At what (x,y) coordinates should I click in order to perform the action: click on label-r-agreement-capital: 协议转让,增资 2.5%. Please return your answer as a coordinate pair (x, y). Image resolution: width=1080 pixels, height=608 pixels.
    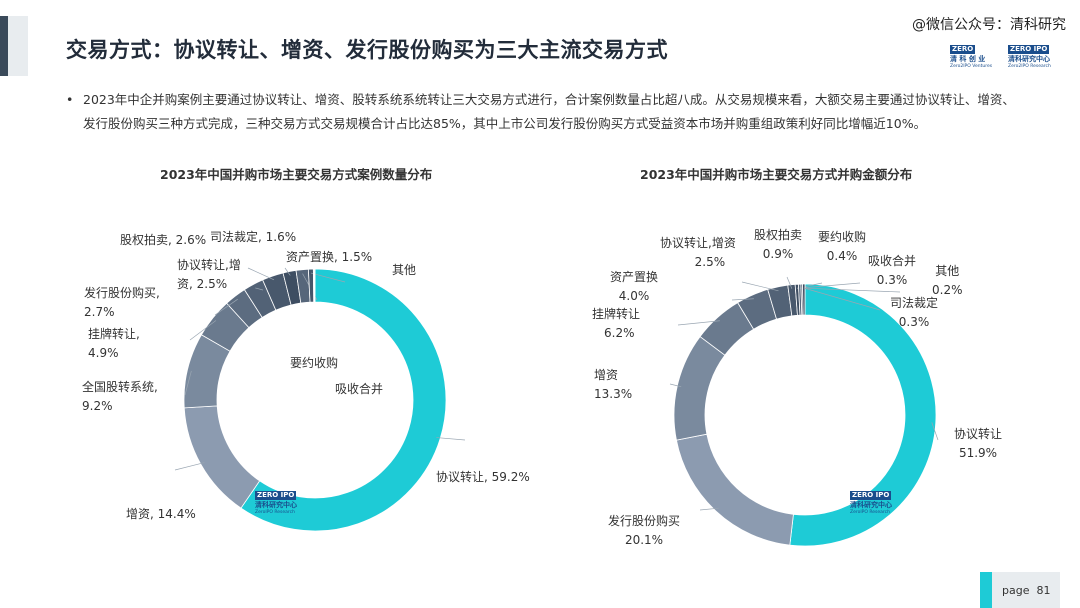
    Looking at the image, I should click on (698, 252).